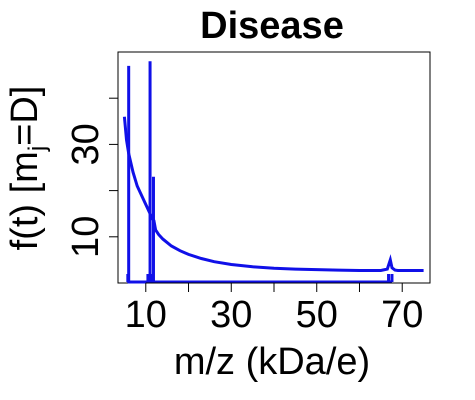  What do you see at coordinates (86, 144) in the screenshot?
I see `y-tick-label: 30` at bounding box center [86, 144].